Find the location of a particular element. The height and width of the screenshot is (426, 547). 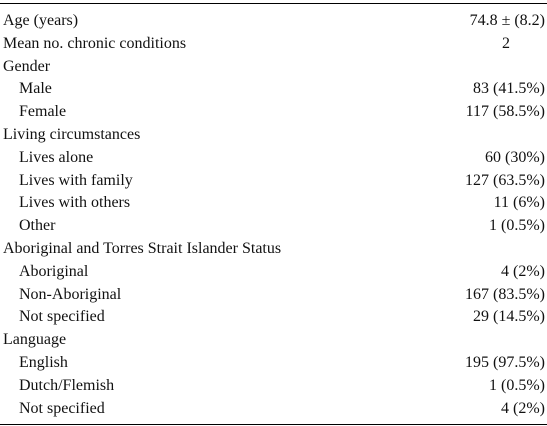

row-value: 74.8 ± (8.2) is located at coordinates (507, 20).